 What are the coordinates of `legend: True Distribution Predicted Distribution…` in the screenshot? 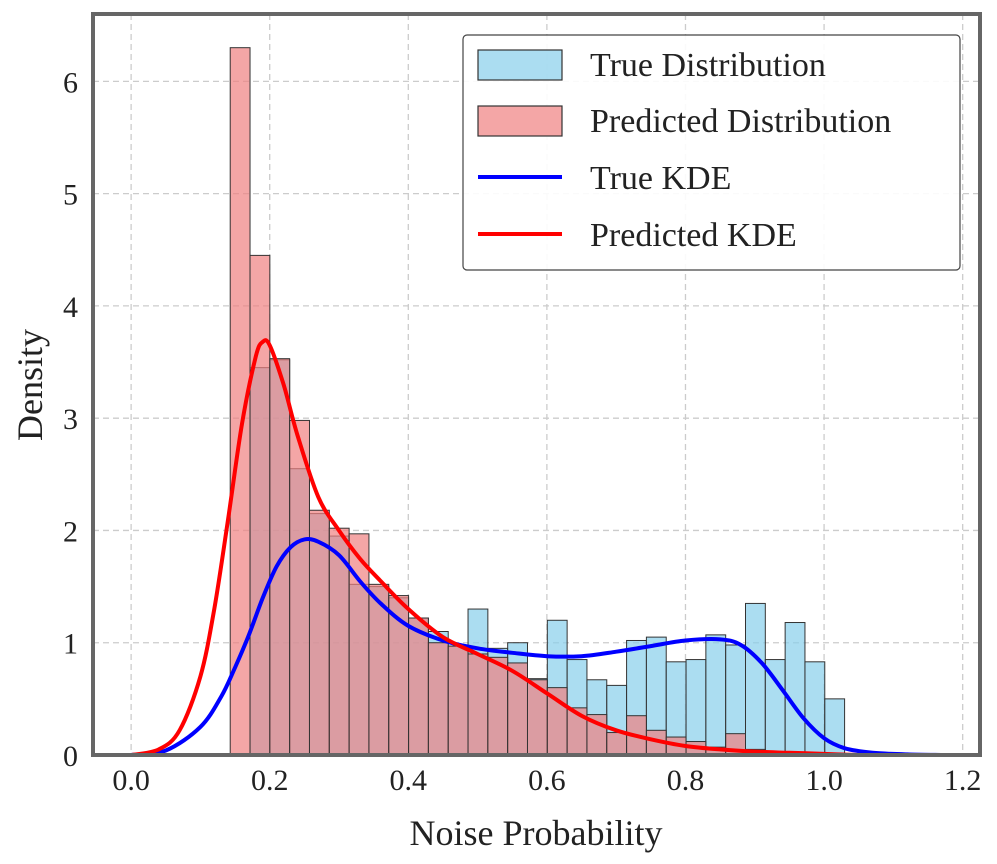 It's located at (711, 152).